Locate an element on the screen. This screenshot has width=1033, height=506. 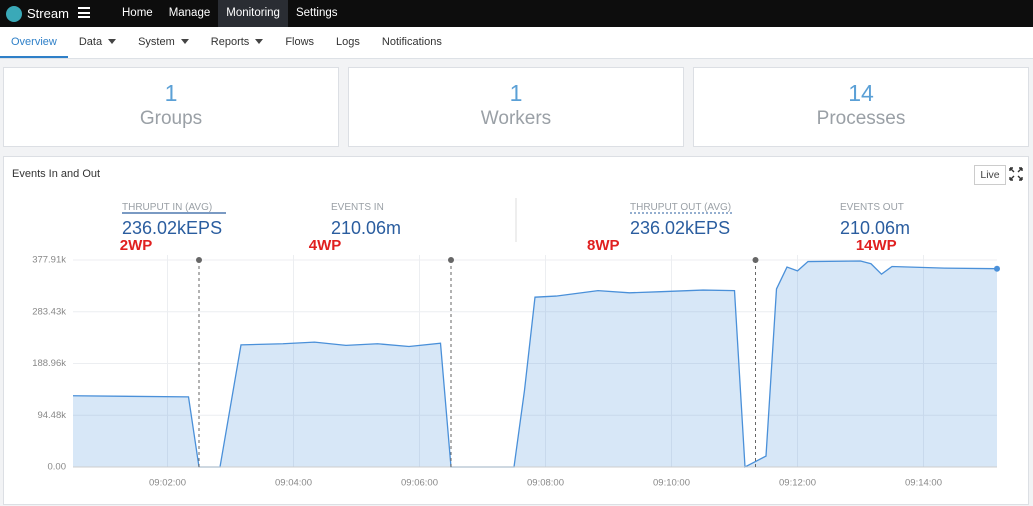
y-tick-label: 188.96k is located at coordinates (49, 363).